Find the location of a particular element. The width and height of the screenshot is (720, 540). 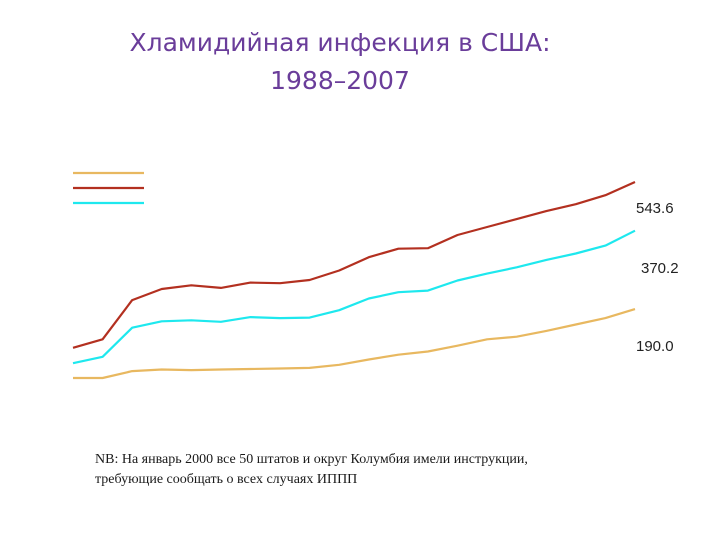

chart-title: Хламидийная инфекция в США: 1988–2007 is located at coordinates (340, 62).